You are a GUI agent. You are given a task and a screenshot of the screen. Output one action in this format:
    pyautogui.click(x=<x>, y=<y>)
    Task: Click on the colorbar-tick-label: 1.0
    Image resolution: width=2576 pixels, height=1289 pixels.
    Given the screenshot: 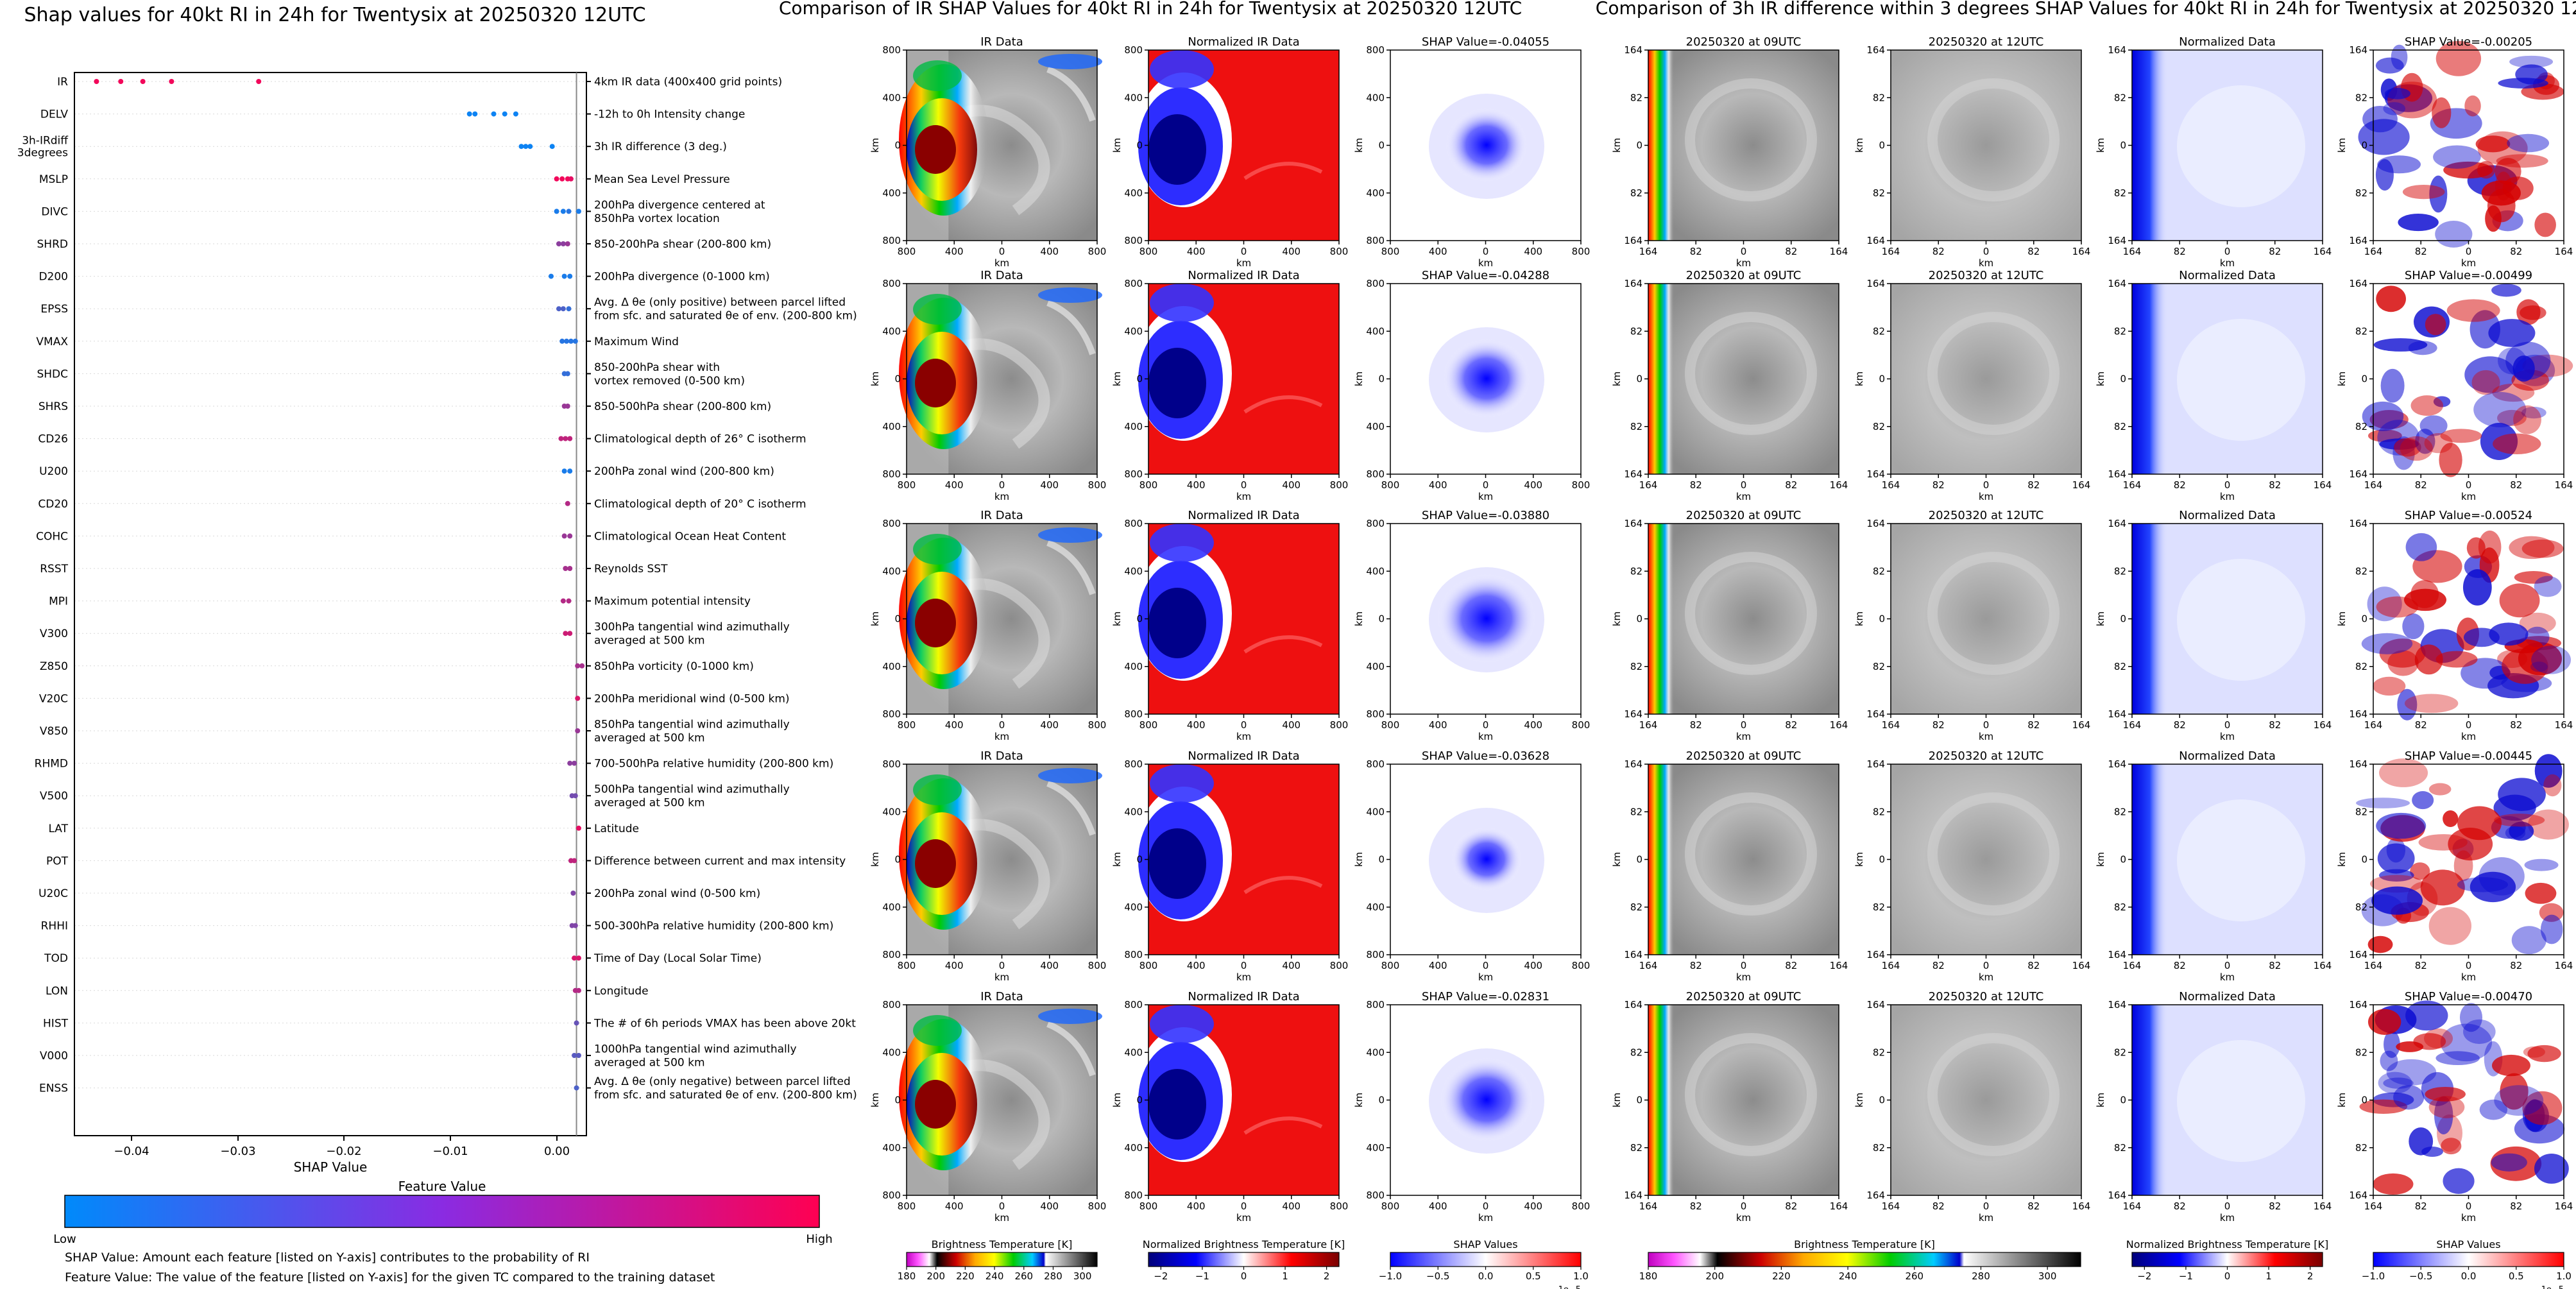 What is the action you would take?
    pyautogui.click(x=1581, y=1276)
    